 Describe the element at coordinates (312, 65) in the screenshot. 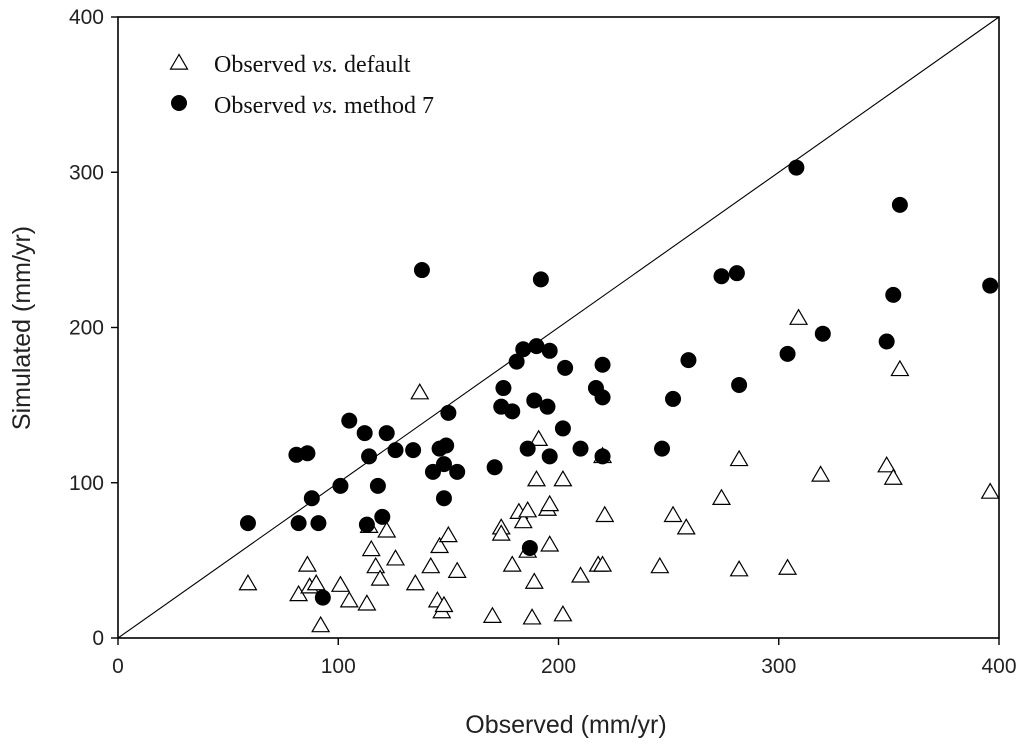

I see `legend-label-default: Observed vs. default` at that location.